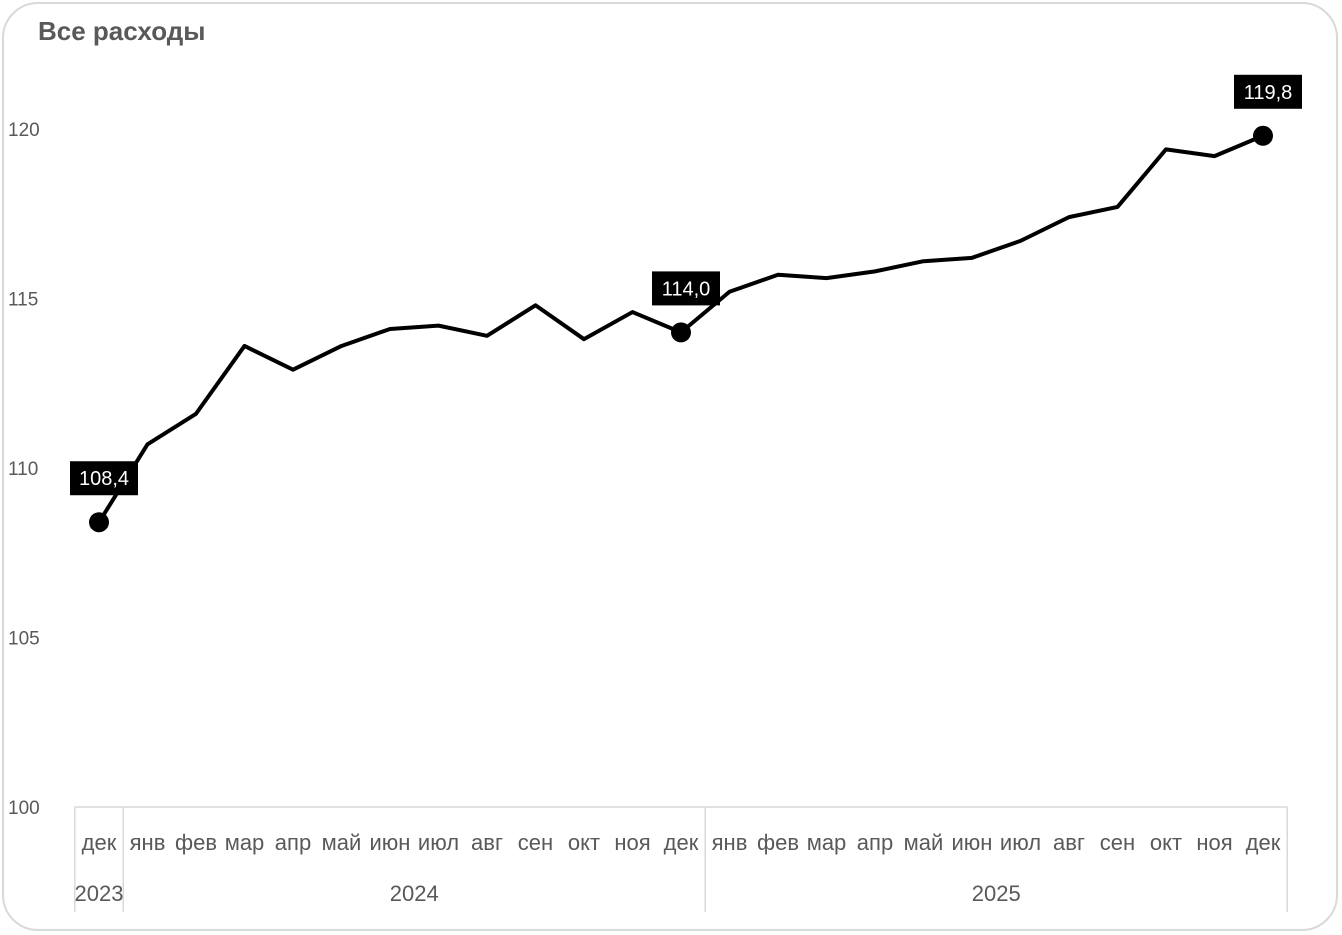 The height and width of the screenshot is (935, 1342). Describe the element at coordinates (24, 639) in the screenshot. I see `y-tick-label: 105` at that location.